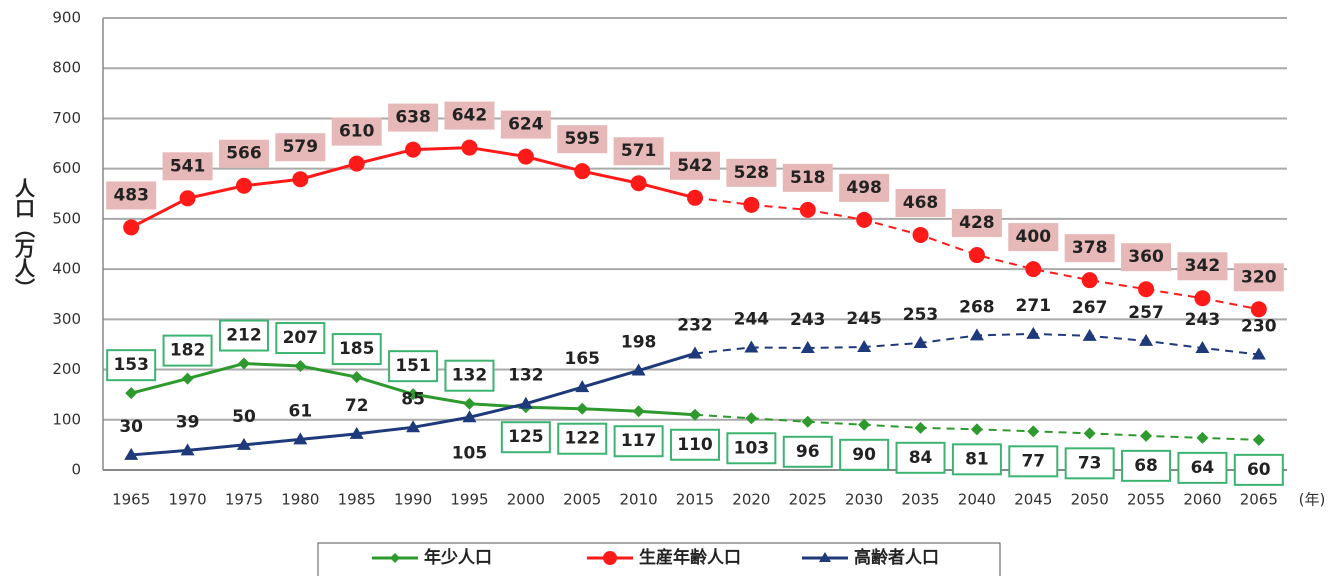 Image resolution: width=1334 pixels, height=576 pixels. What do you see at coordinates (752, 448) in the screenshot?
I see `data-label: 103` at bounding box center [752, 448].